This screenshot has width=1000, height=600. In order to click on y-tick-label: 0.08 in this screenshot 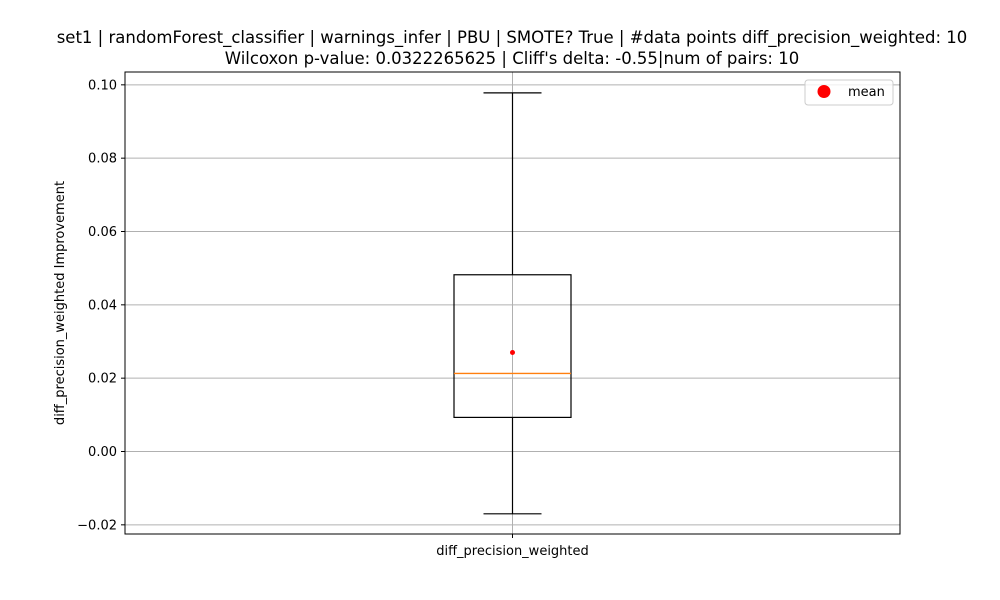, I will do `click(102, 159)`.